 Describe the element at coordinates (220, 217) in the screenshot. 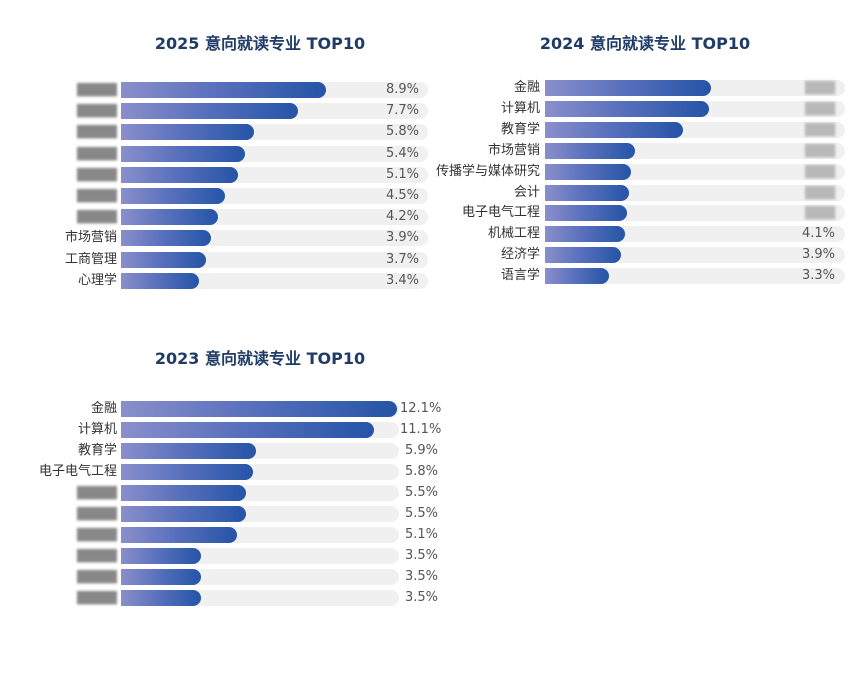

I see `bar-row: ▇▇▇▇ 4.2%` at that location.